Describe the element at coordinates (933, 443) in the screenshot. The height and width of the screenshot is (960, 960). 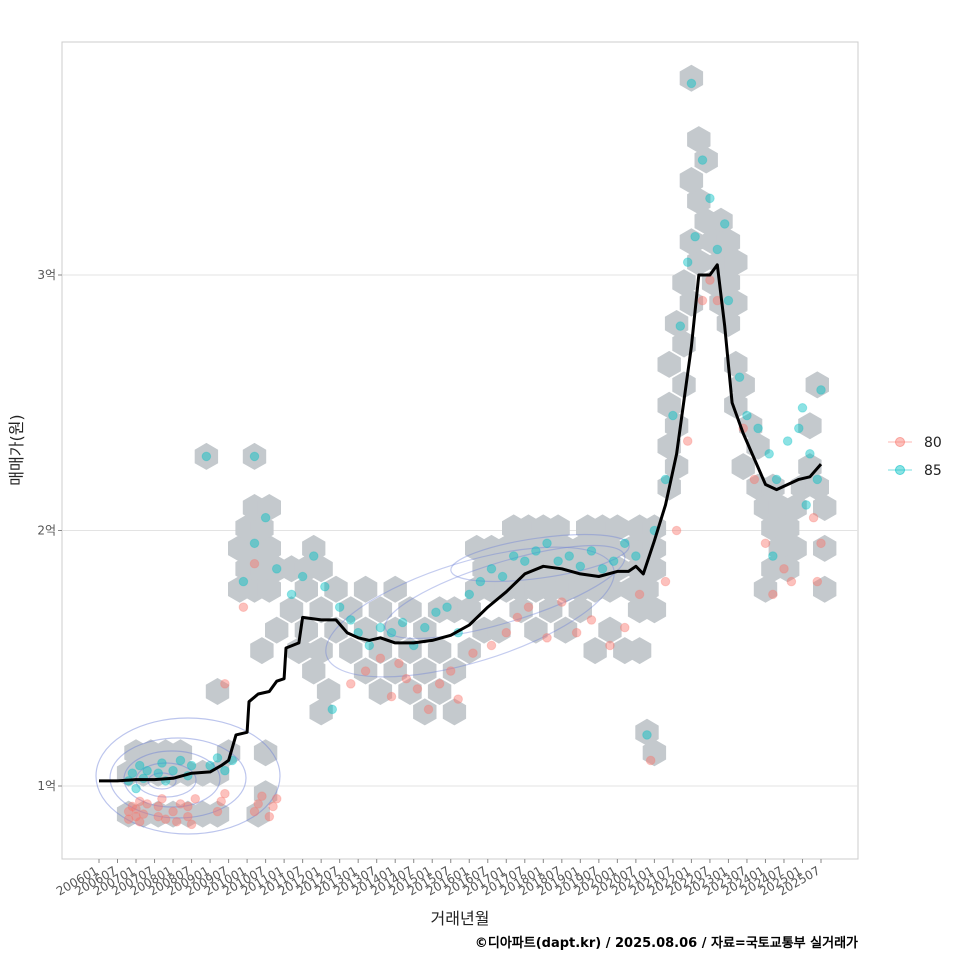
I see `legend-label-80: 80` at that location.